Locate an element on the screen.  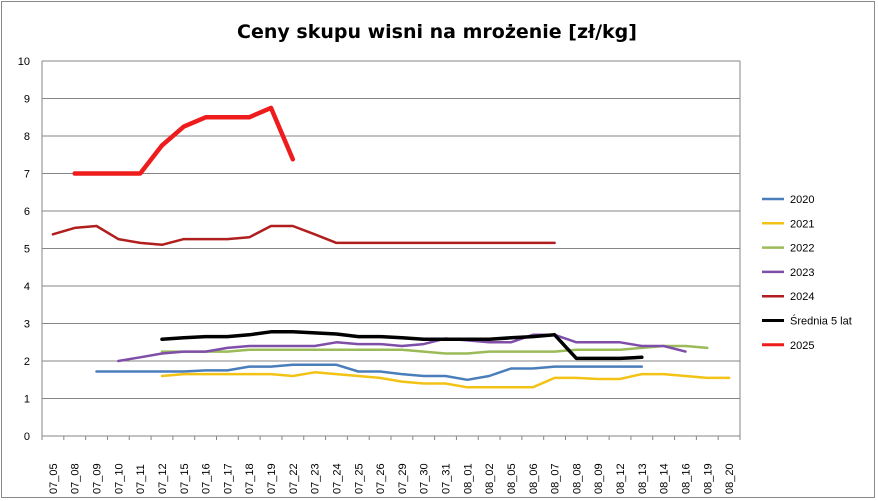
x-tick-label: 07_25 is located at coordinates (359, 478).